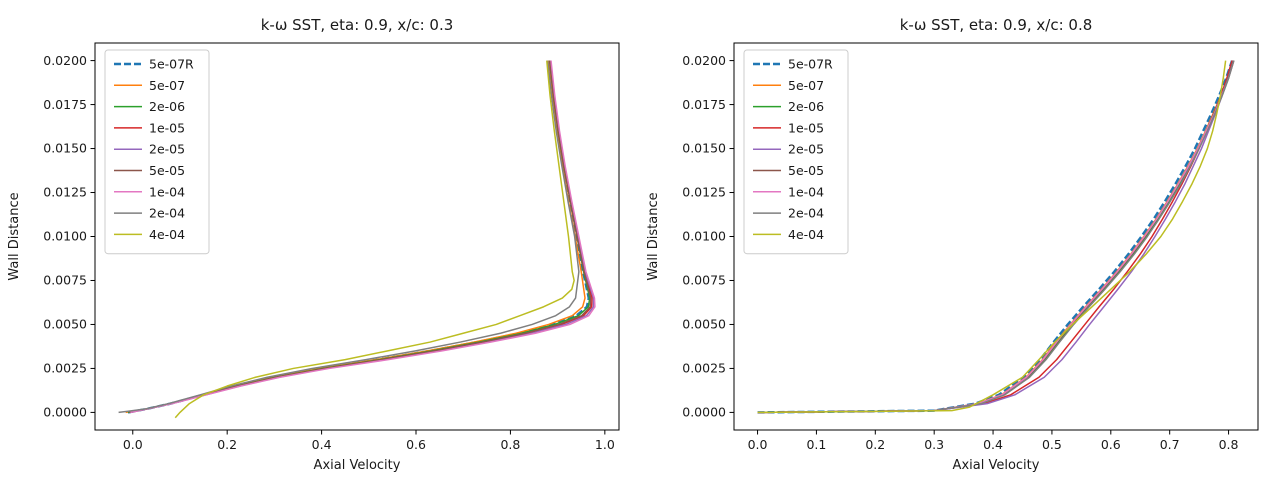 Image resolution: width=1278 pixels, height=483 pixels. What do you see at coordinates (934, 444) in the screenshot?
I see `x-tick-label: 0.3` at bounding box center [934, 444].